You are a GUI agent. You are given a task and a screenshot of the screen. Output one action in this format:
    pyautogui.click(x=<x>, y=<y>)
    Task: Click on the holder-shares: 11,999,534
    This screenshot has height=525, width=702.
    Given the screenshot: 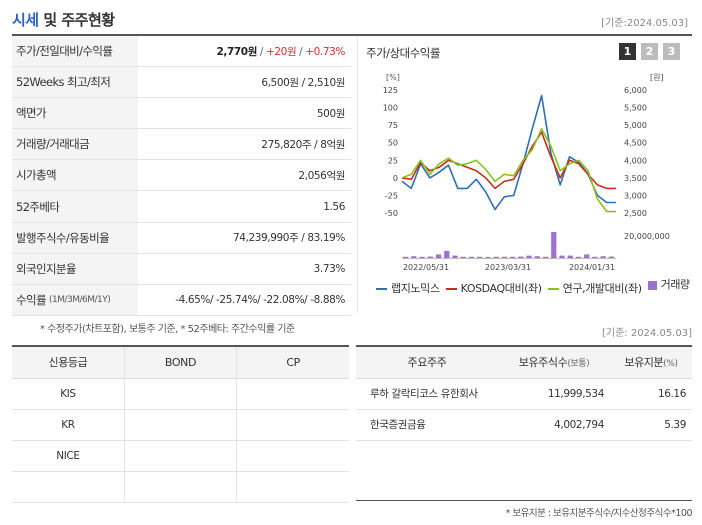 What is the action you would take?
    pyautogui.click(x=554, y=394)
    